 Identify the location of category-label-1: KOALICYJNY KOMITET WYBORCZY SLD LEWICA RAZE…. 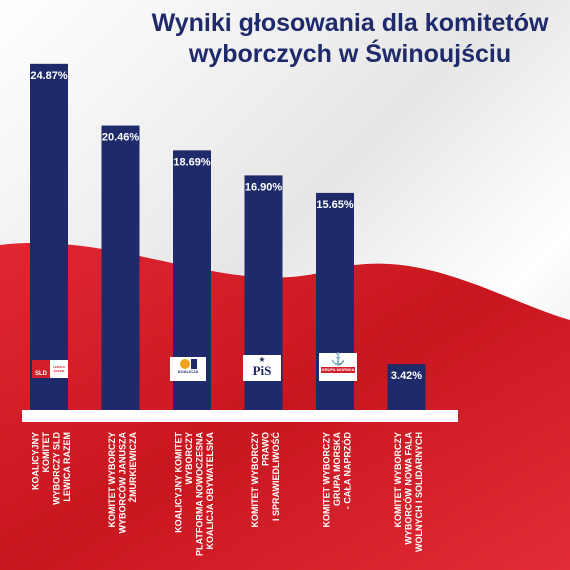
(51, 468).